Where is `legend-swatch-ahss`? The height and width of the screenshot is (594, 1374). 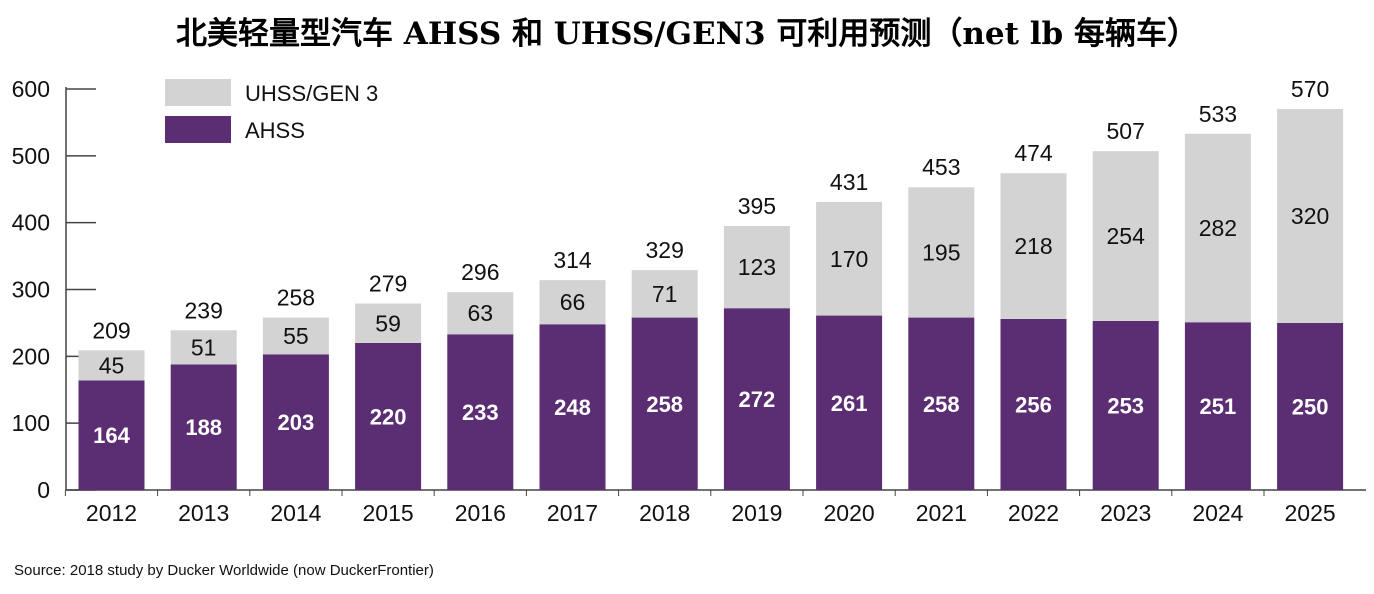 legend-swatch-ahss is located at coordinates (198, 129).